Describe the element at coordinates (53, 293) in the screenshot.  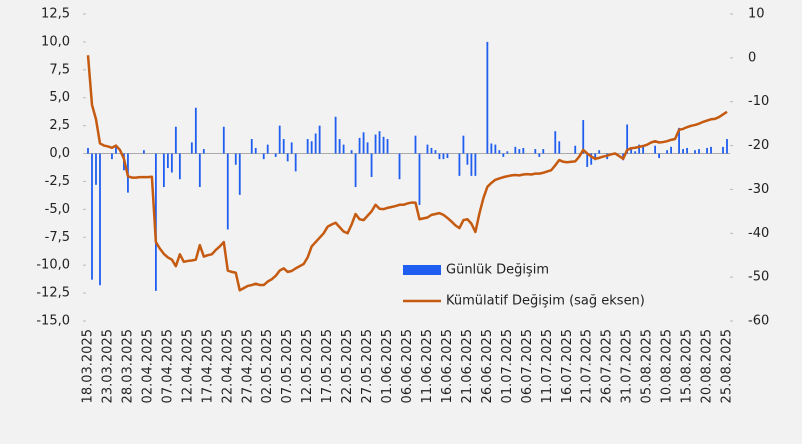
I see `y-tick-label: -12,5` at that location.